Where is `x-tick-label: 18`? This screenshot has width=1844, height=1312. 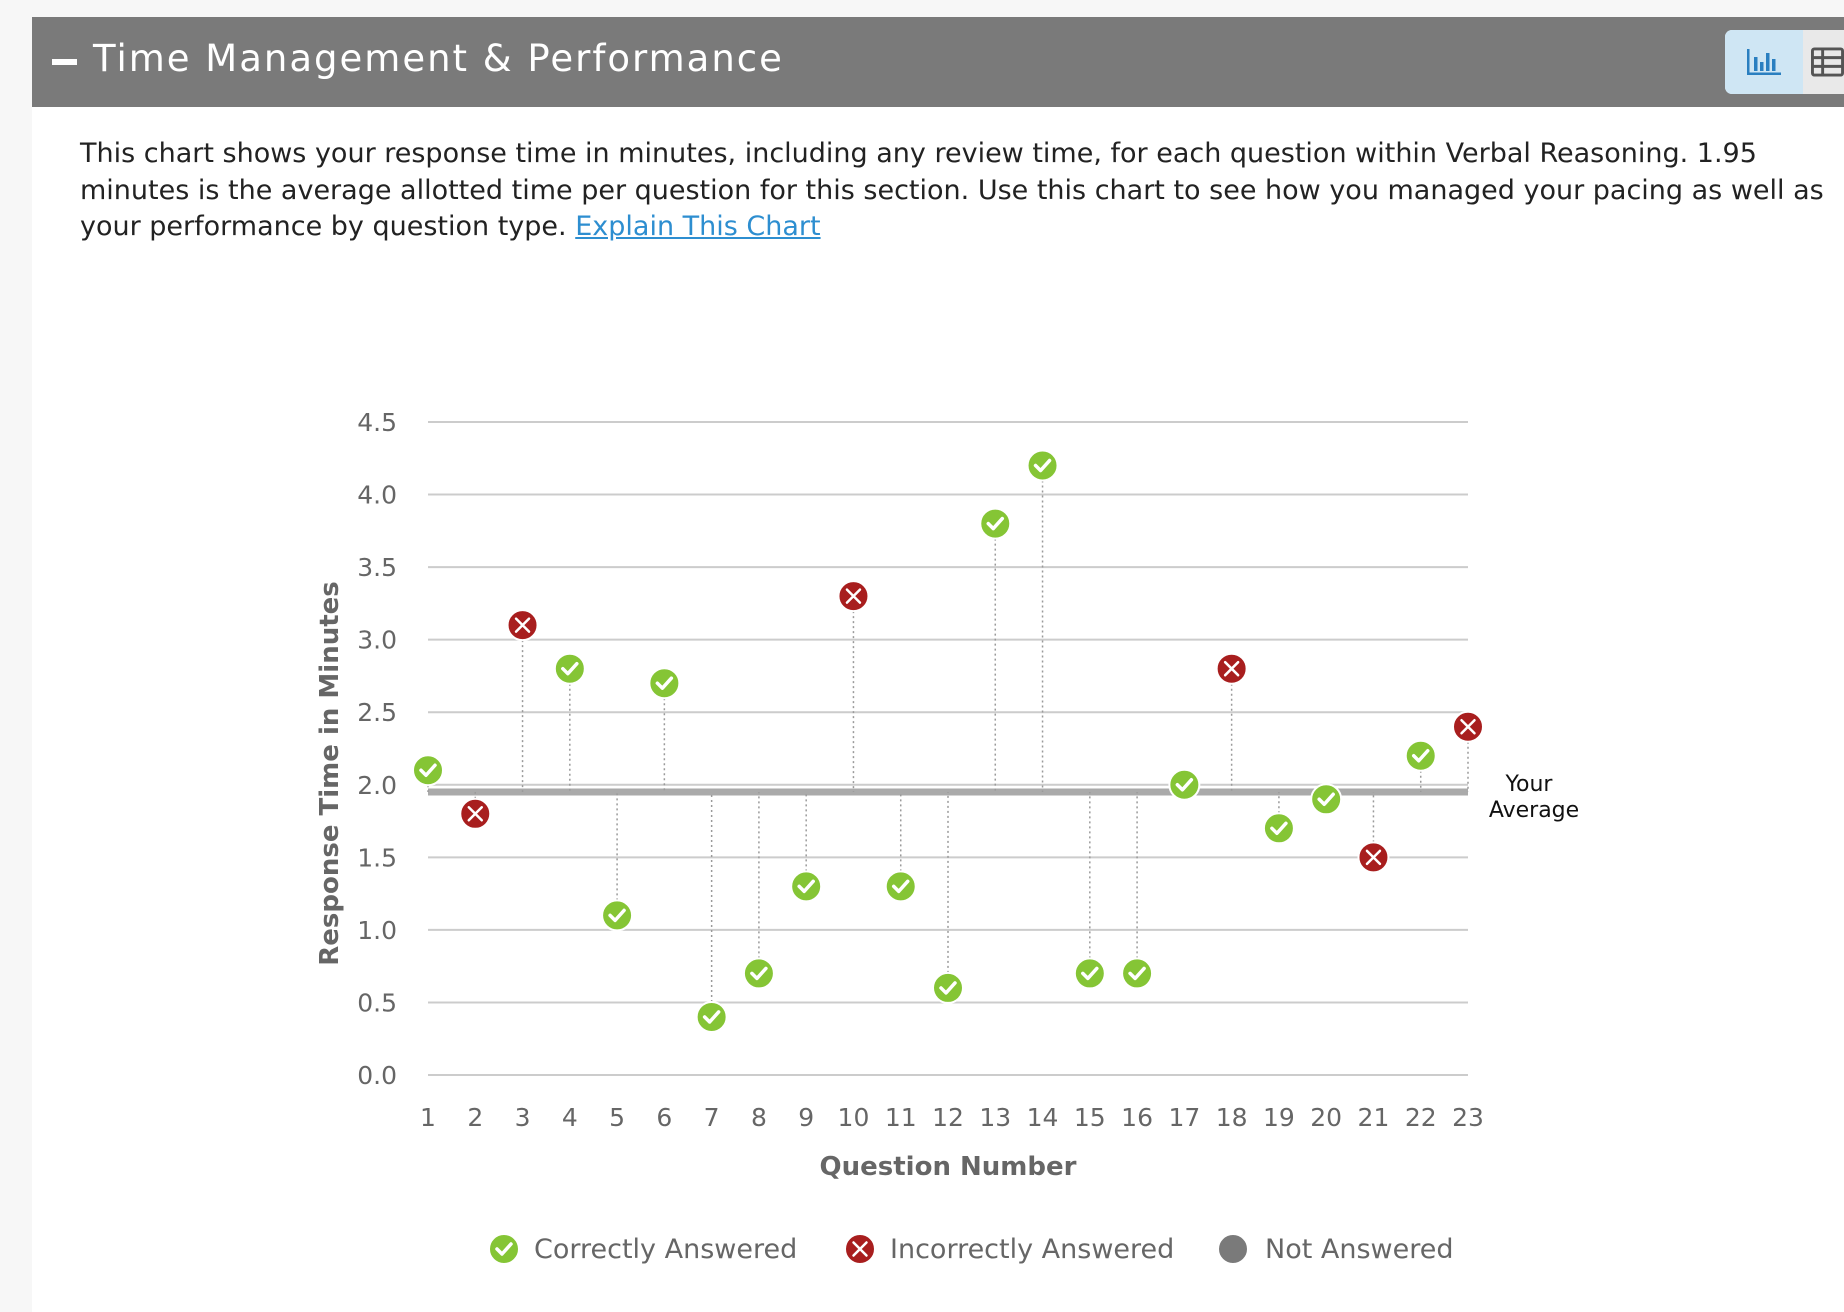
x-tick-label: 18 is located at coordinates (1232, 1117).